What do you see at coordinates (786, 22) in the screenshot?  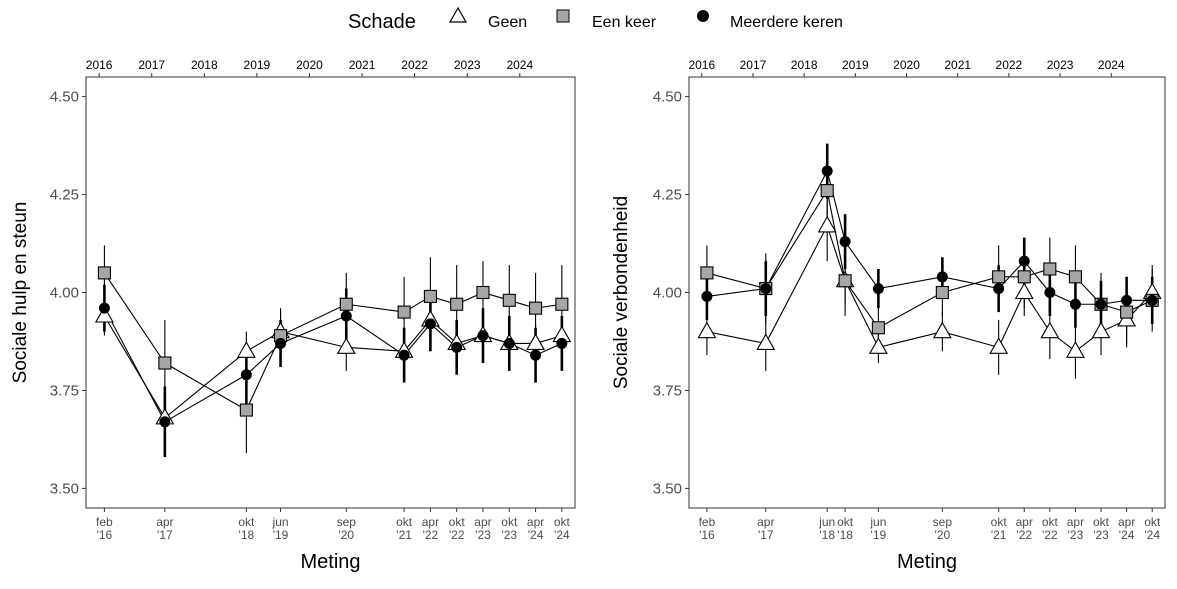 I see `legend-label-meerdere-keren: Meerdere keren` at bounding box center [786, 22].